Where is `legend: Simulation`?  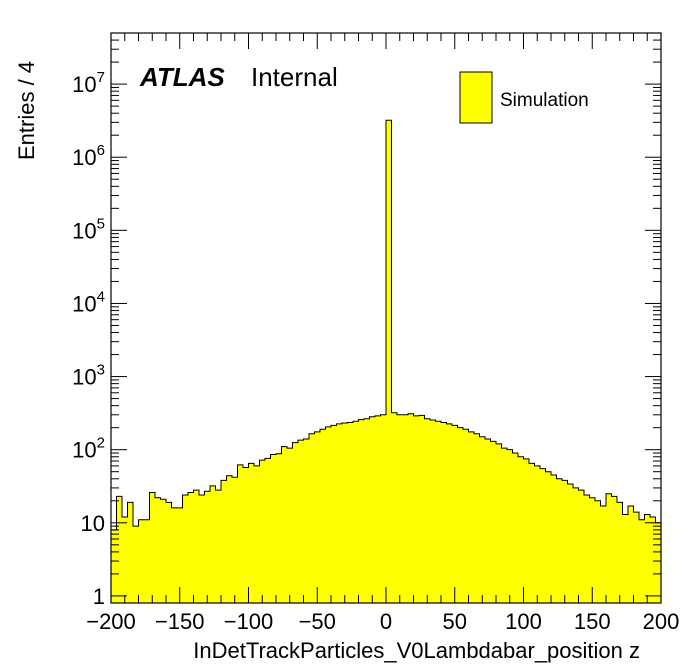 legend: Simulation is located at coordinates (524, 97).